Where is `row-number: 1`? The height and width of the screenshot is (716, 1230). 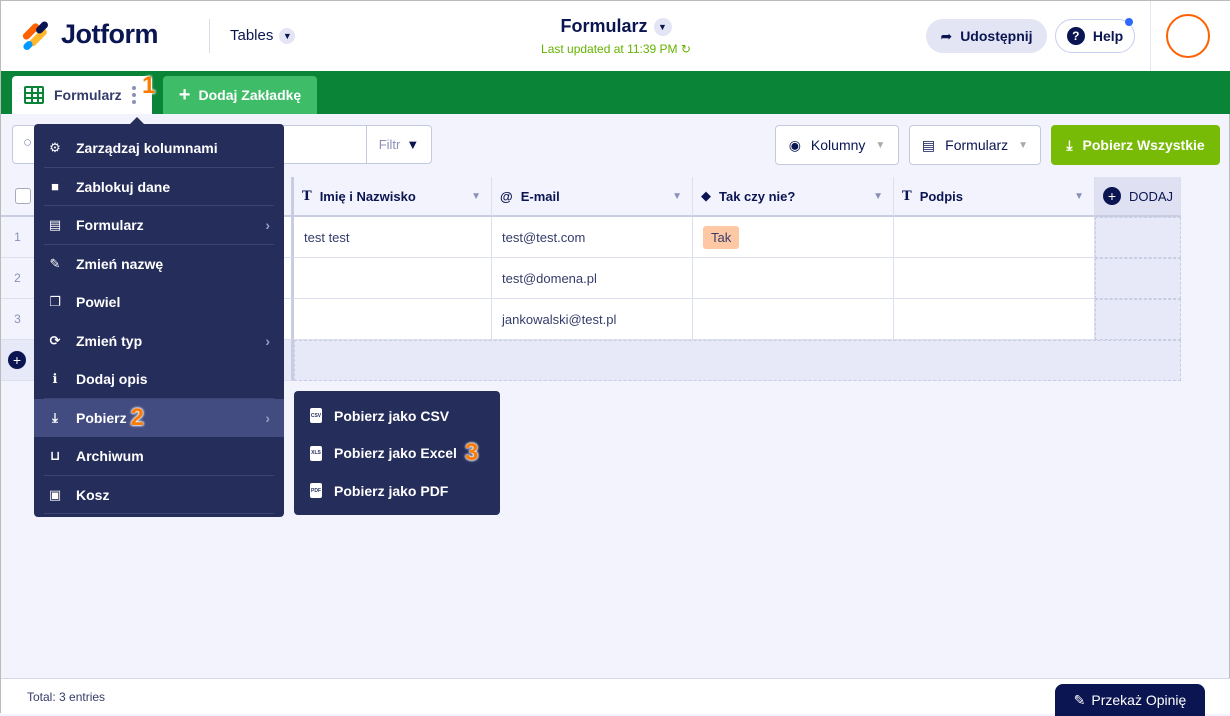 row-number: 1 is located at coordinates (17, 237).